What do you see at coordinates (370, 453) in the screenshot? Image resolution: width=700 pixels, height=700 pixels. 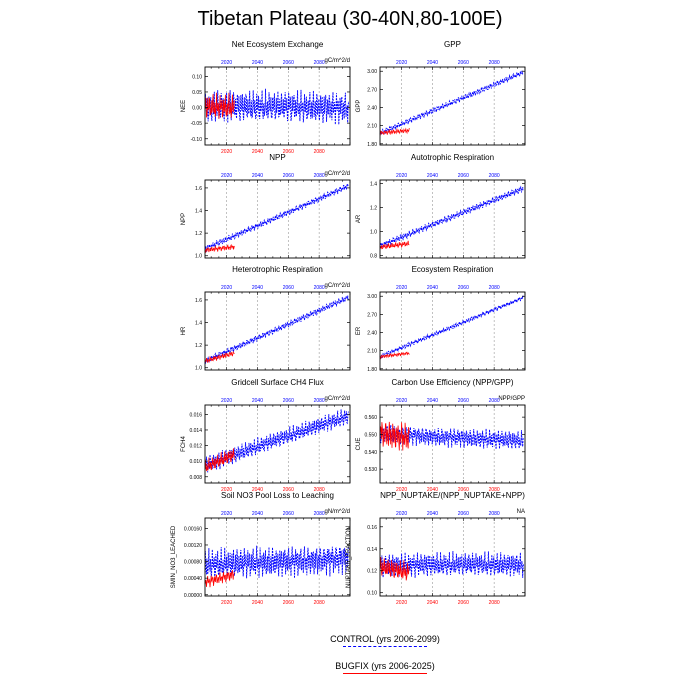 I see `y-tick-label: 0.540` at bounding box center [370, 453].